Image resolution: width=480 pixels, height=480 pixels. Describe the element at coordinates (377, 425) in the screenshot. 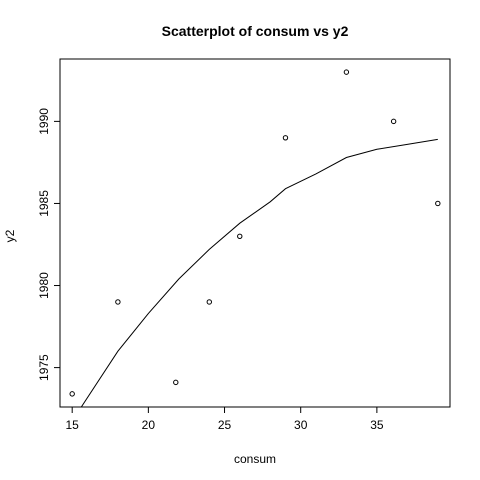

I see `x-tick-label: 35` at that location.